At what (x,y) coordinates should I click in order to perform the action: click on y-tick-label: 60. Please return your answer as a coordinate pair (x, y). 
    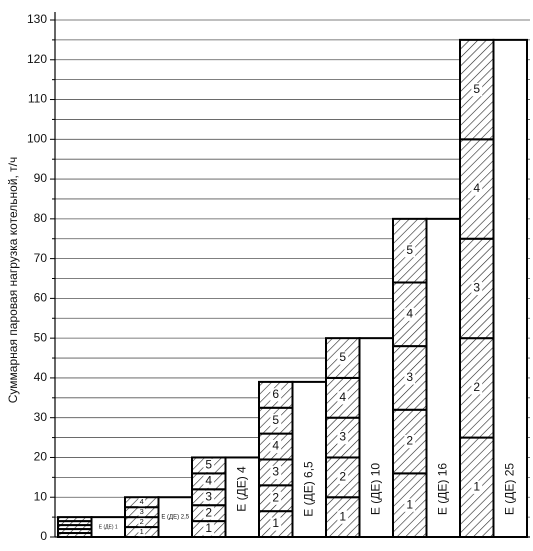
    Looking at the image, I should click on (41, 298).